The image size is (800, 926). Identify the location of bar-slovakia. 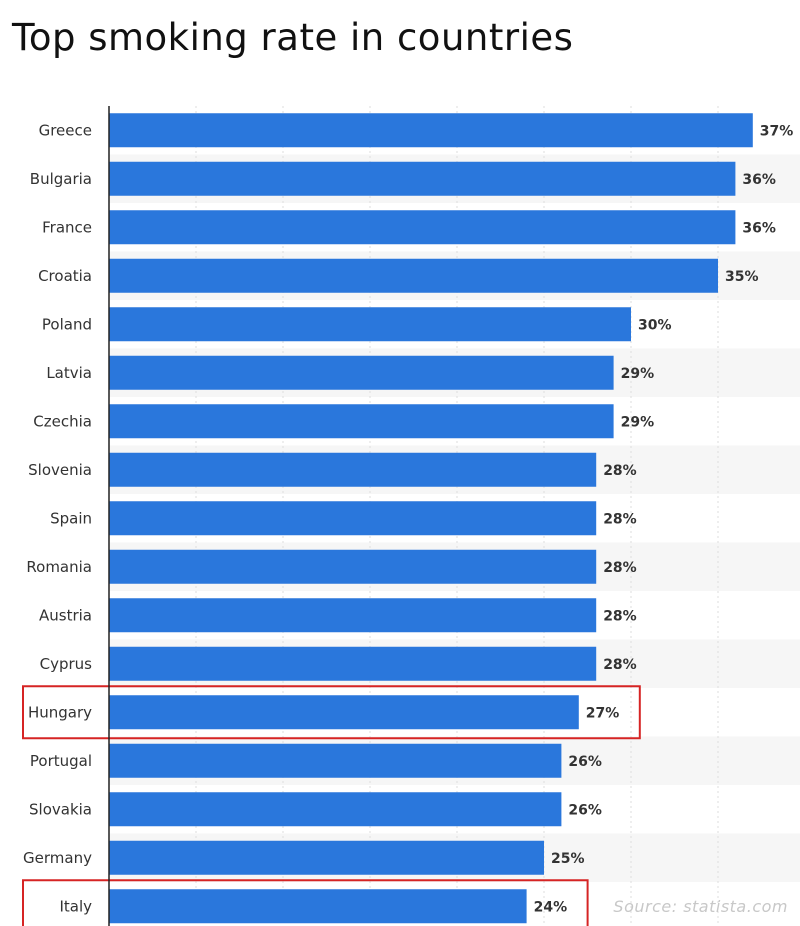
(335, 809).